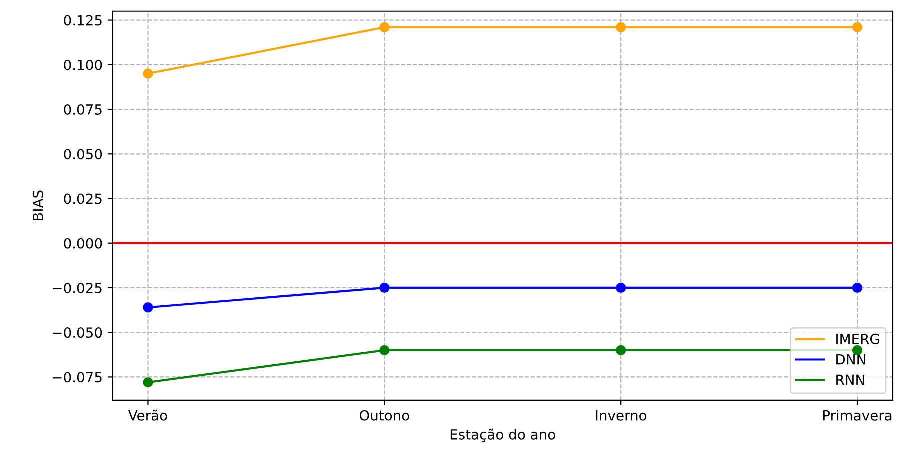 This screenshot has width=902, height=455. What do you see at coordinates (83, 243) in the screenshot?
I see `y-tick-label: 0.000` at bounding box center [83, 243].